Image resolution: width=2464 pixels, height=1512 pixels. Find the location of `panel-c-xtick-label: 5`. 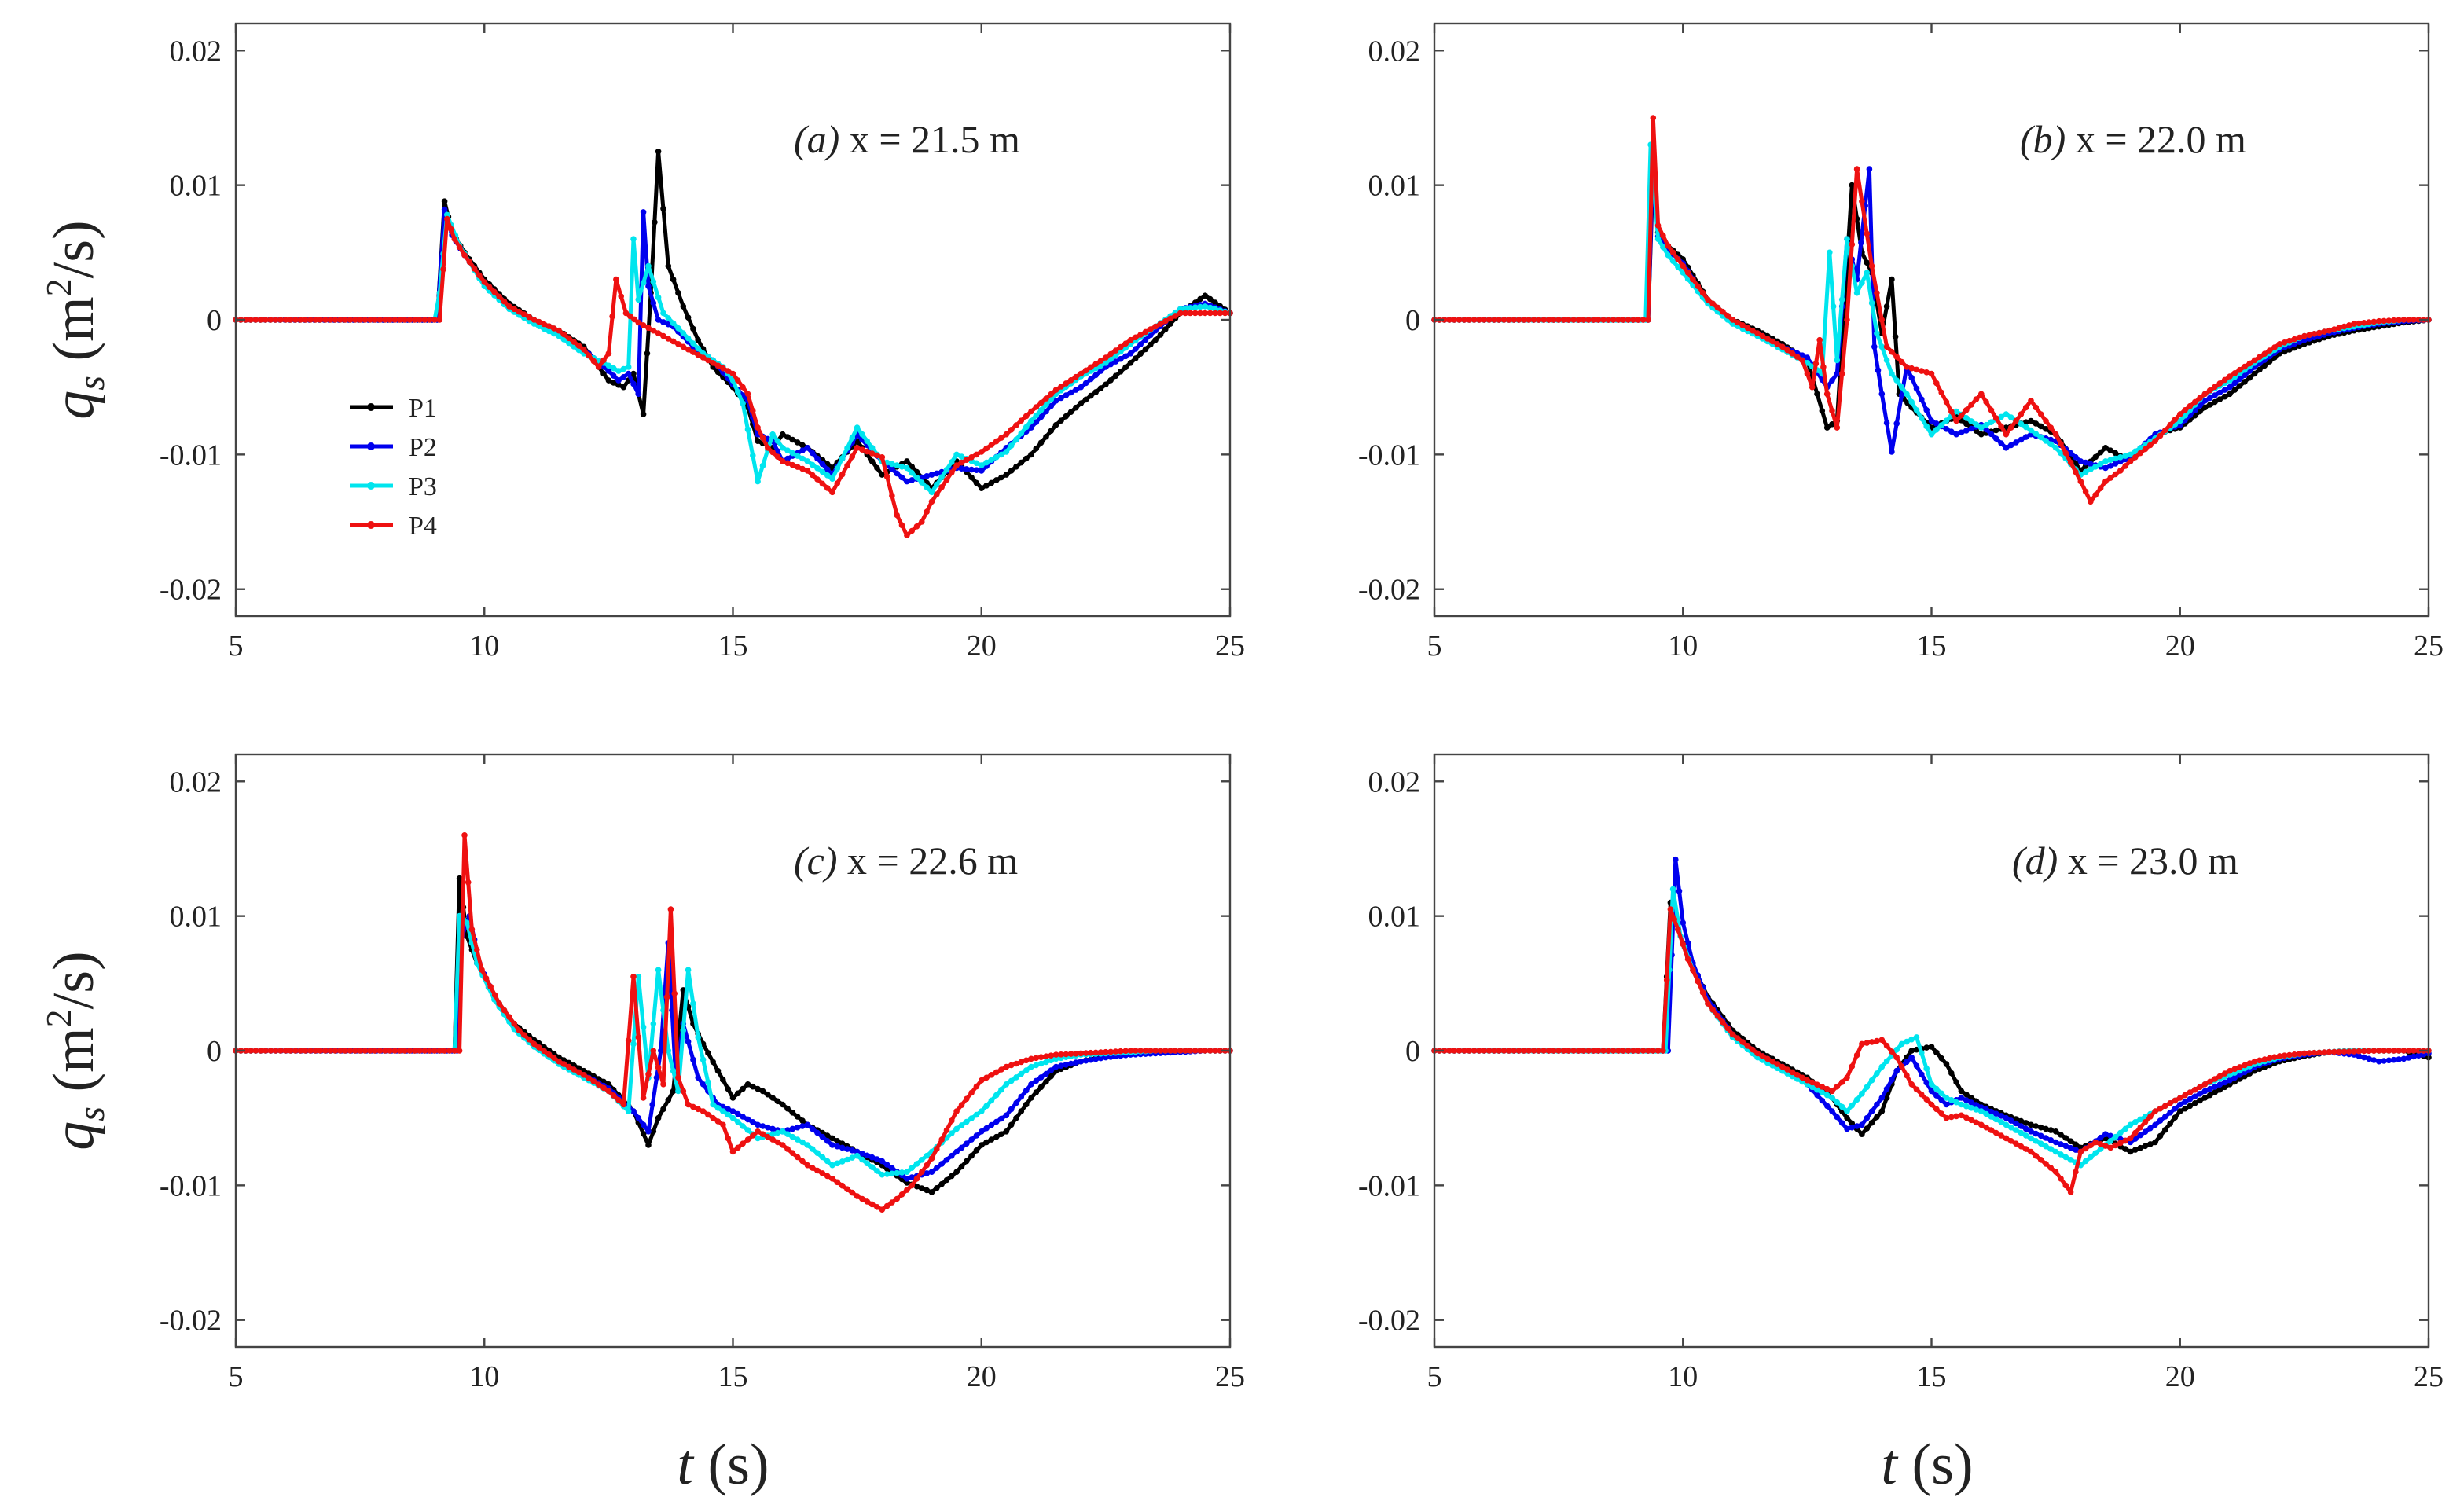

panel-c-xtick-label: 5 is located at coordinates (237, 1376).